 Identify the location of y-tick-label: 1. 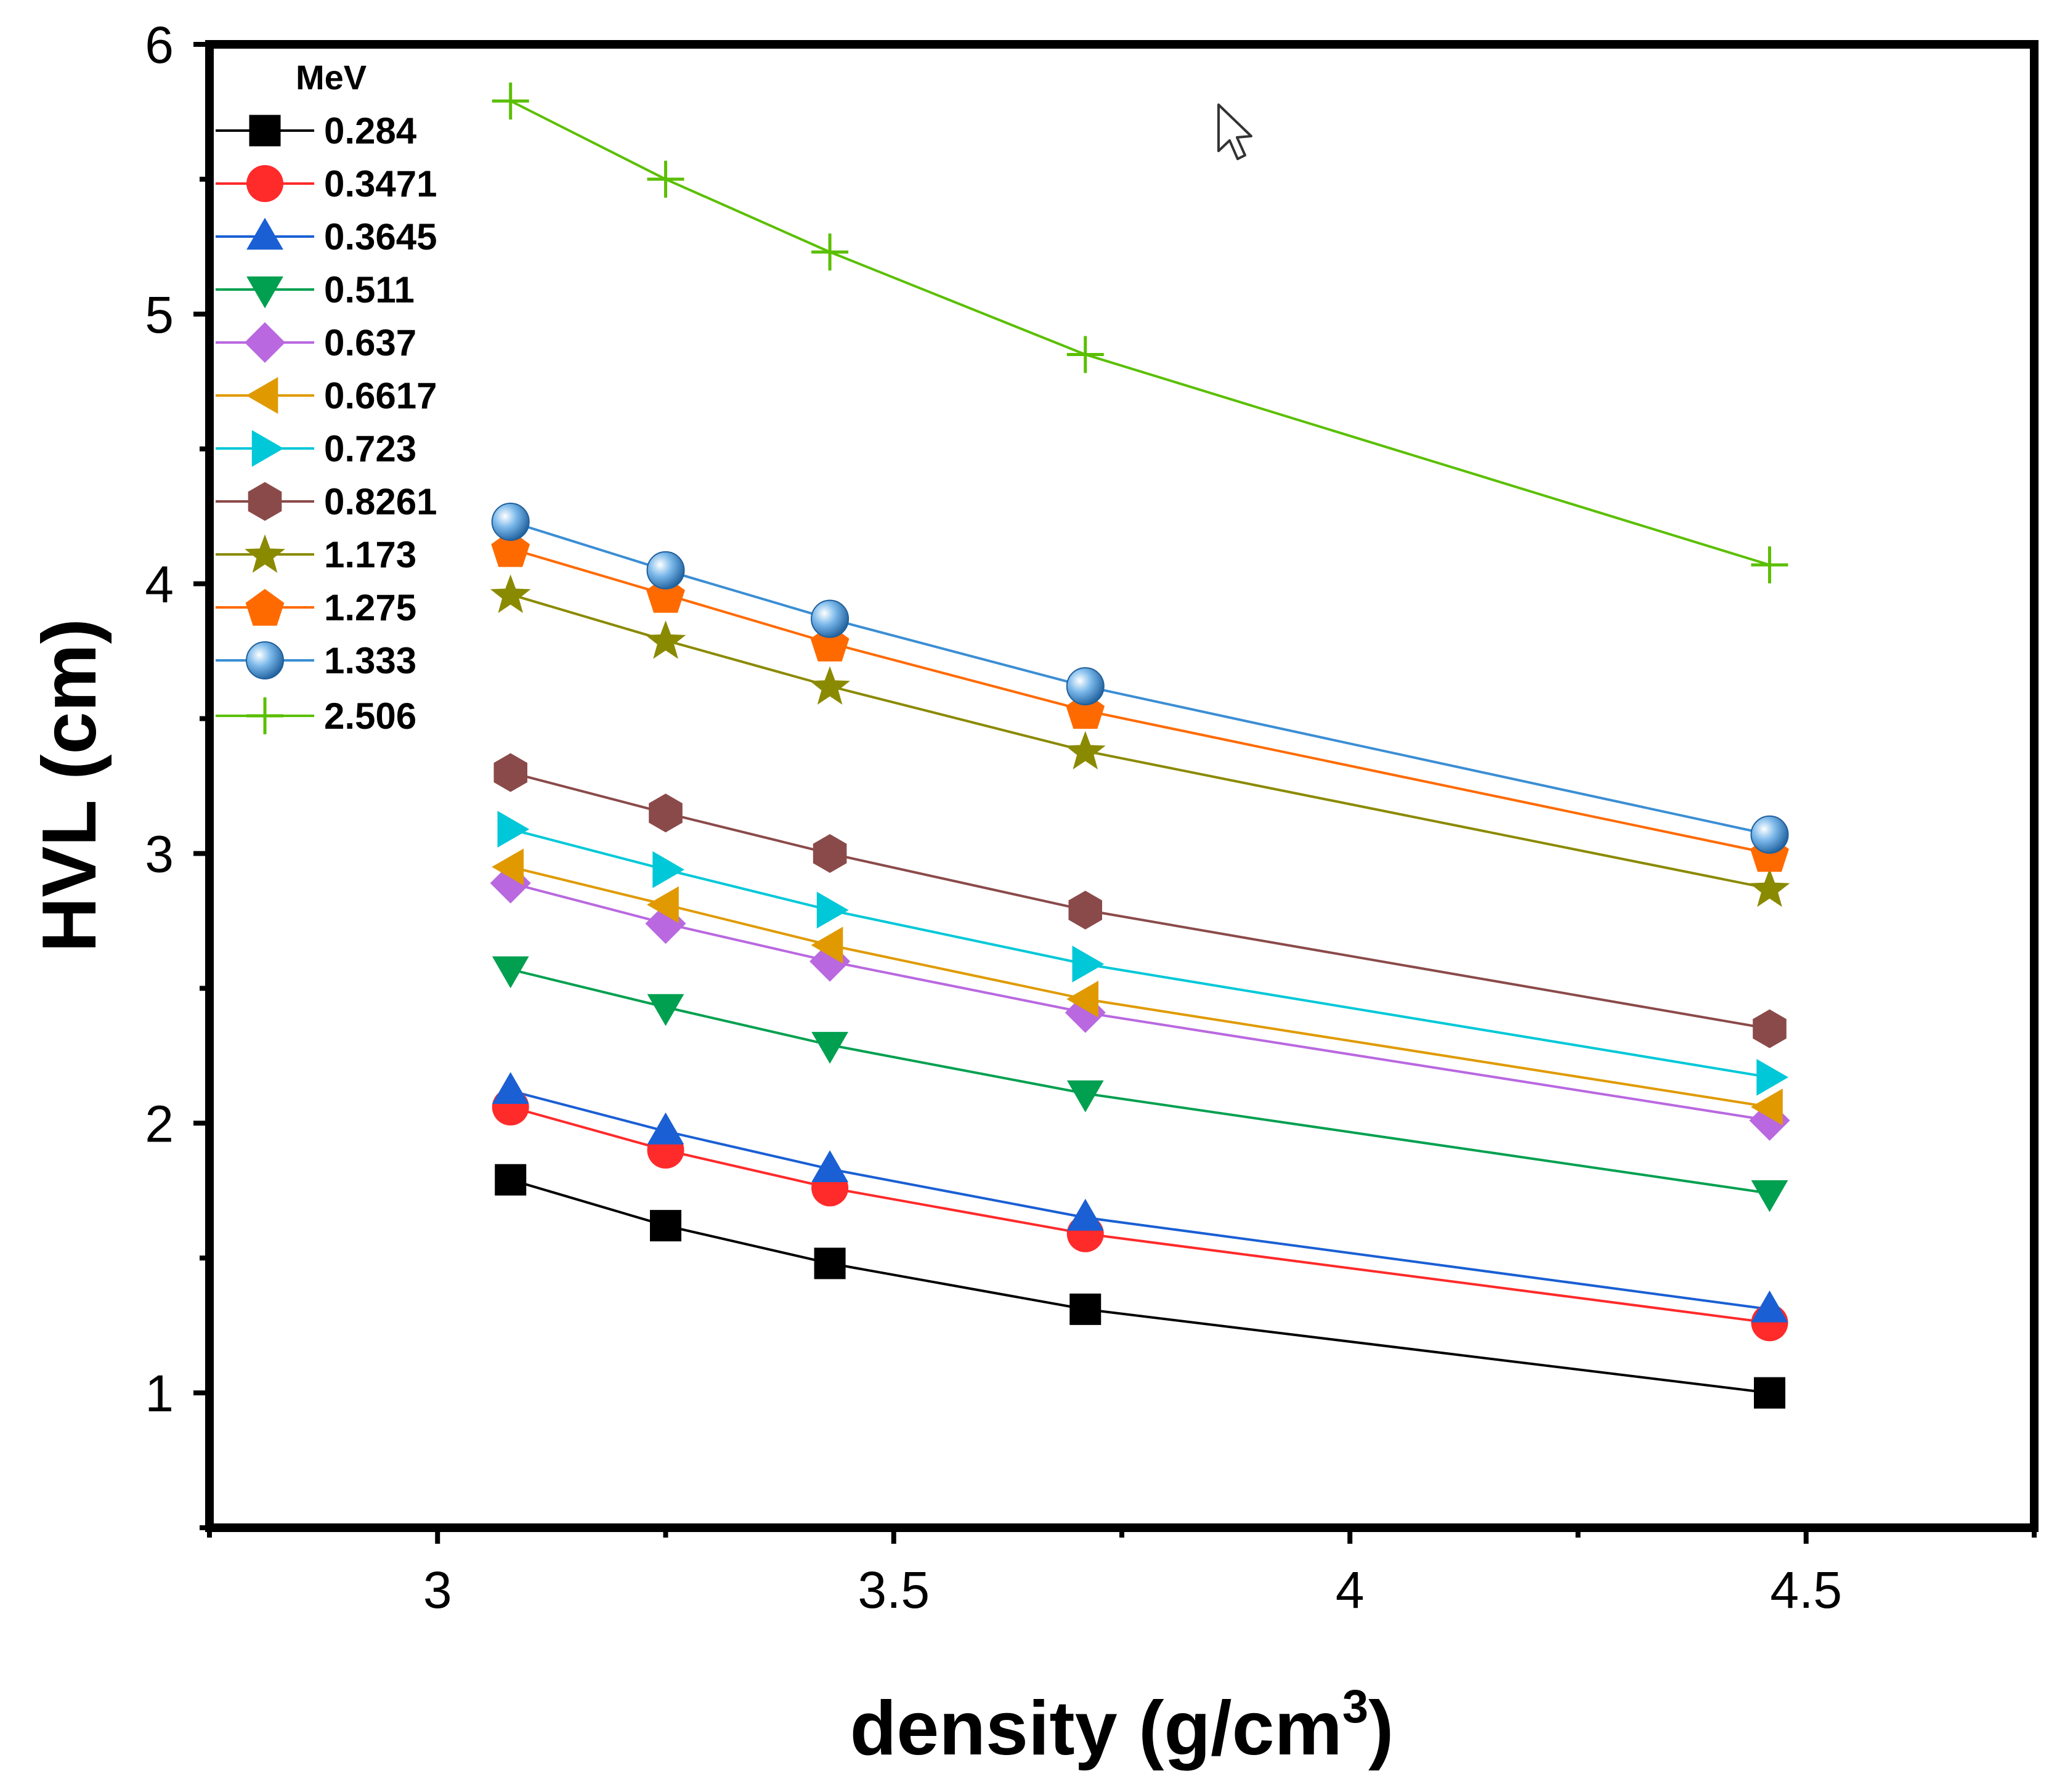
(159, 1393).